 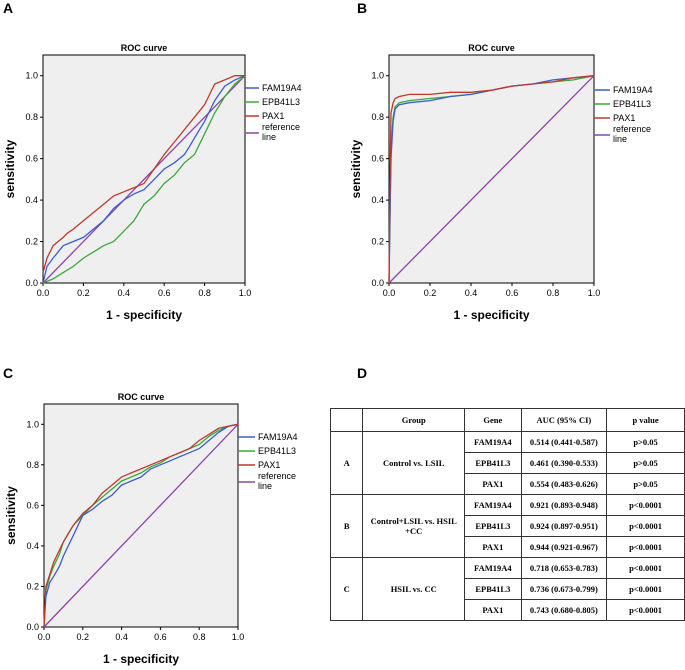 I want to click on table-header-row: Group Gene AUC (95% CI) p value, so click(x=507, y=420).